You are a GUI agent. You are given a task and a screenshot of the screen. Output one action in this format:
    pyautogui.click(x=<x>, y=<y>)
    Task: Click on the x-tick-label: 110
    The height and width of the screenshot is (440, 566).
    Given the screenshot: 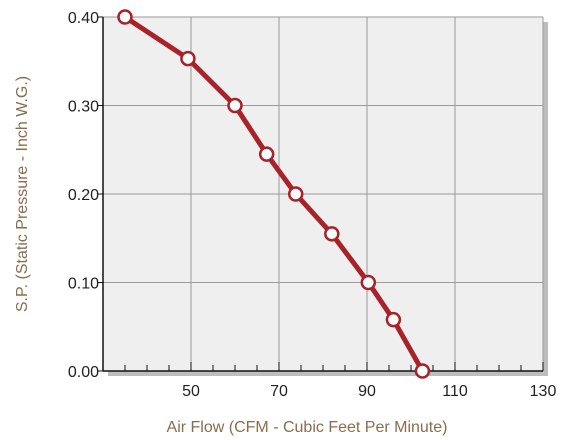 What is the action you would take?
    pyautogui.click(x=455, y=391)
    